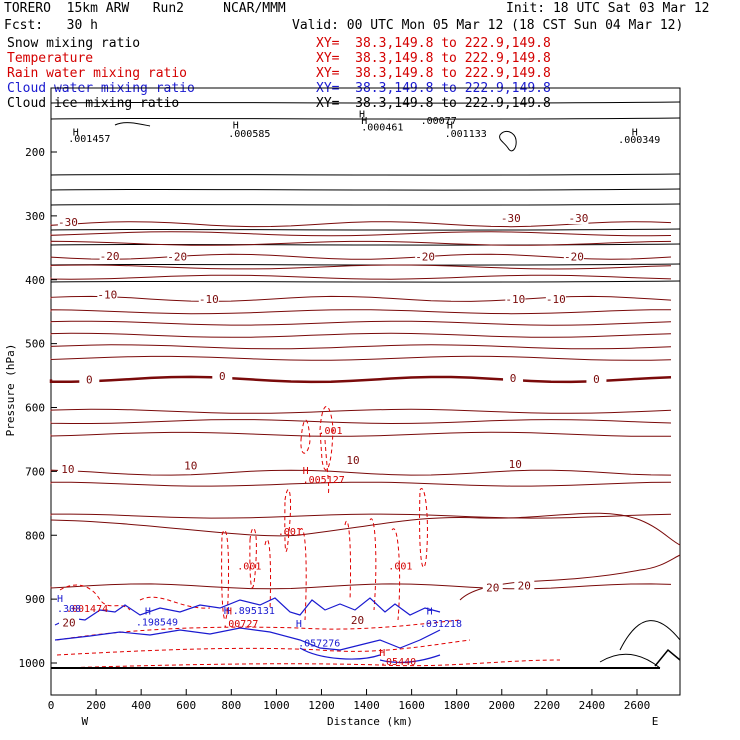  Describe the element at coordinates (441, 624) in the screenshot. I see `max-value-label: .031218` at that location.